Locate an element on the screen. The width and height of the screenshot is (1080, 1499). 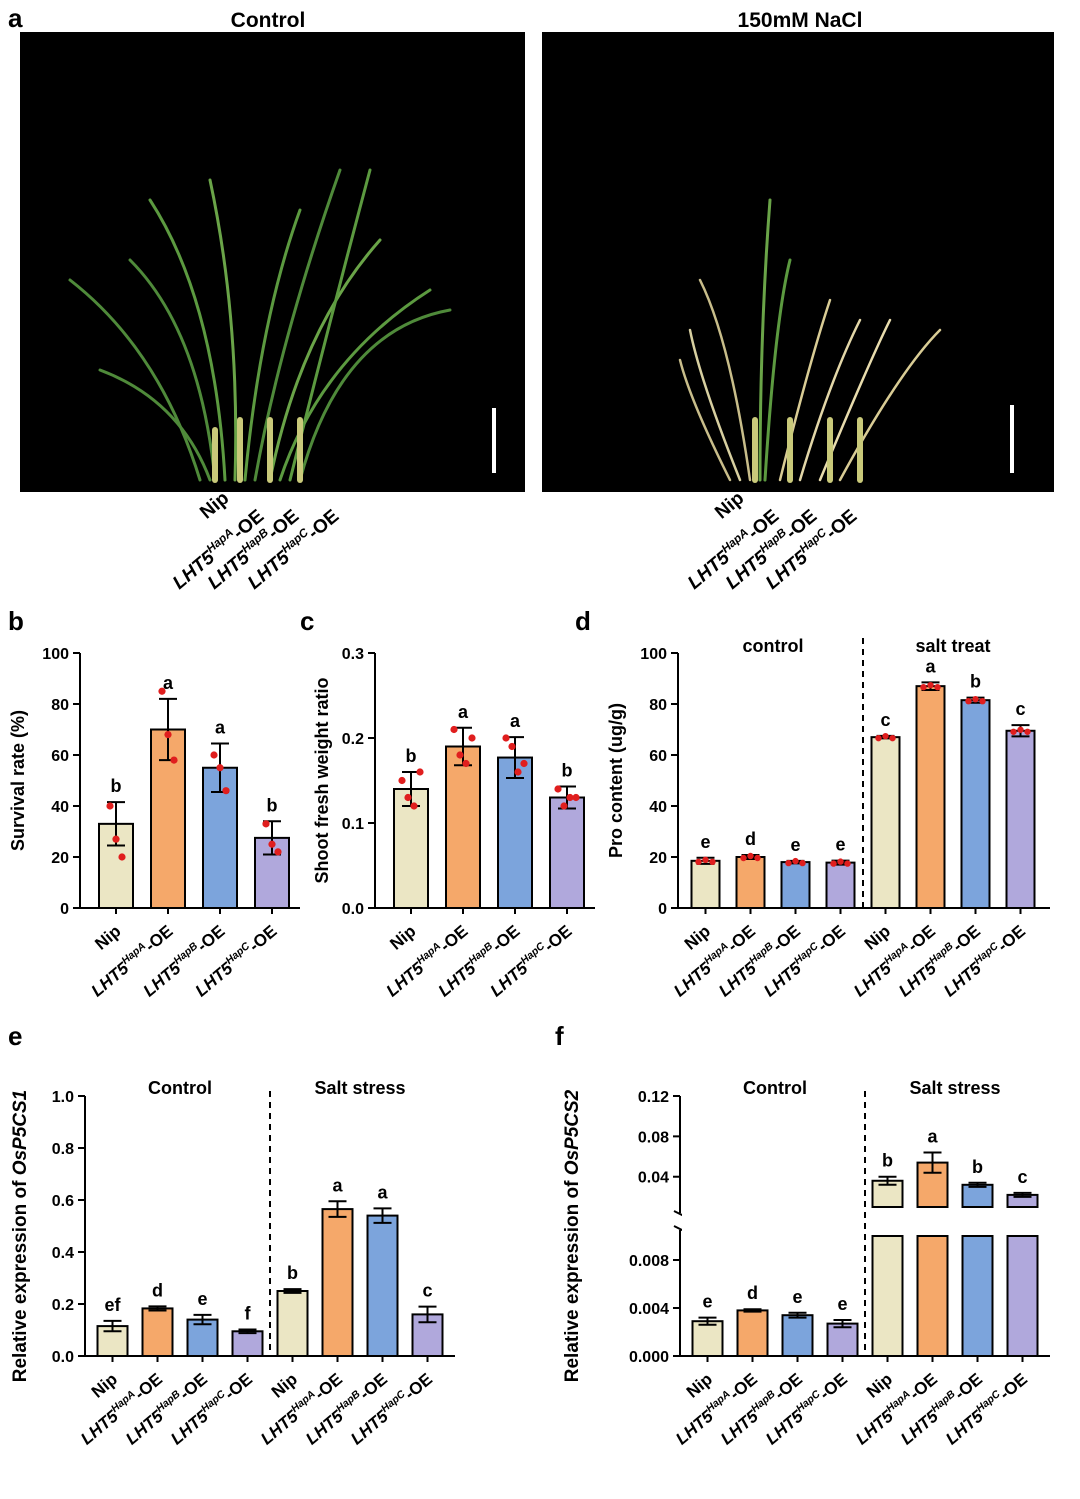
y-axis-title: Shoot fresh weight ratio is located at coordinates (322, 780).